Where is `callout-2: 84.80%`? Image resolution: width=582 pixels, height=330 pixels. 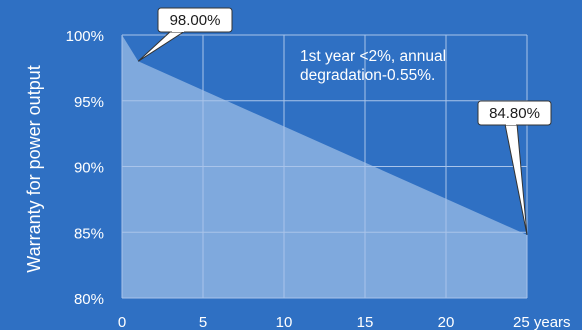
callout-2: 84.80% is located at coordinates (514, 167).